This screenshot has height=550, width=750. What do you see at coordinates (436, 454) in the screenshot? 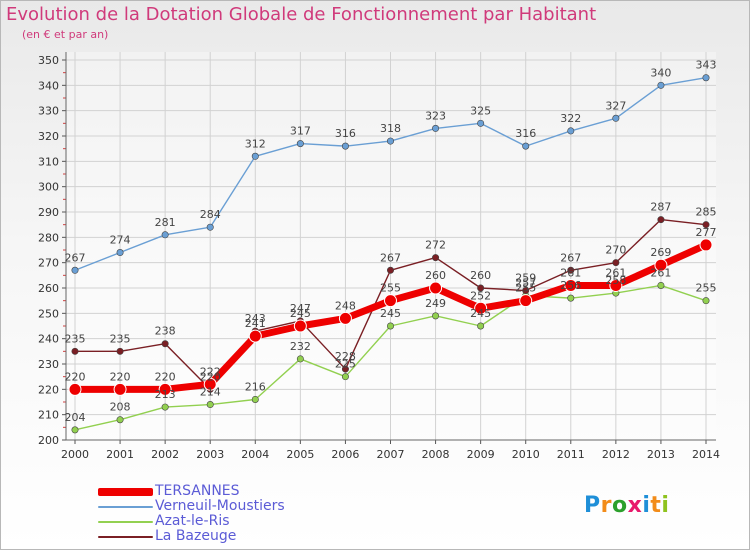
I see `x-tick-label: 2008` at bounding box center [436, 454].